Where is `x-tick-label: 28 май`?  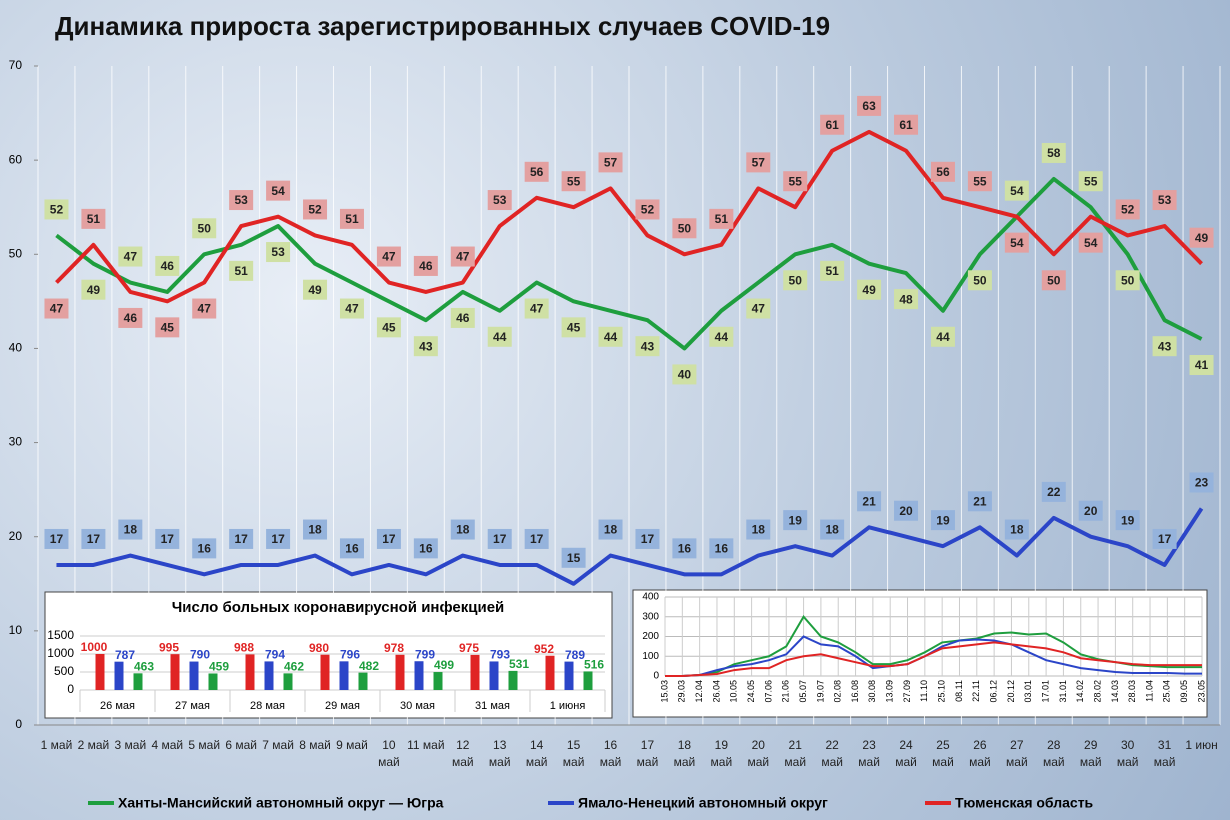 x-tick-label: 28 май is located at coordinates (1053, 753).